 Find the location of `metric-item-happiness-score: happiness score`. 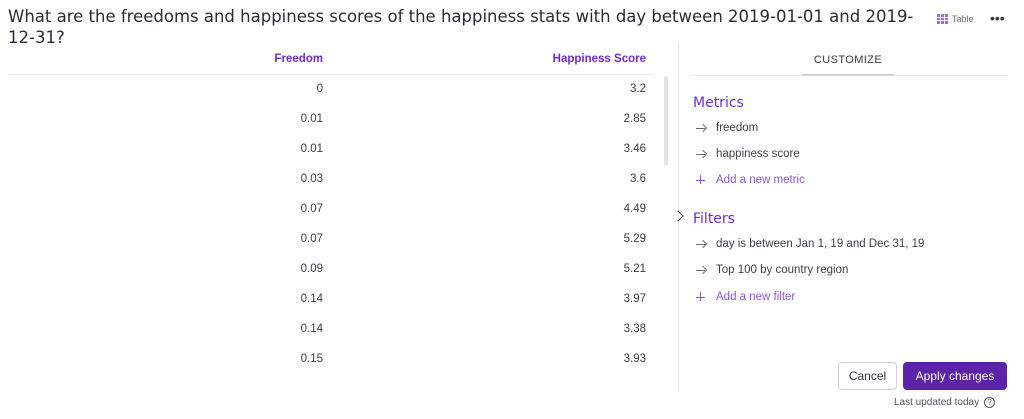

metric-item-happiness-score: happiness score is located at coordinates (748, 154).